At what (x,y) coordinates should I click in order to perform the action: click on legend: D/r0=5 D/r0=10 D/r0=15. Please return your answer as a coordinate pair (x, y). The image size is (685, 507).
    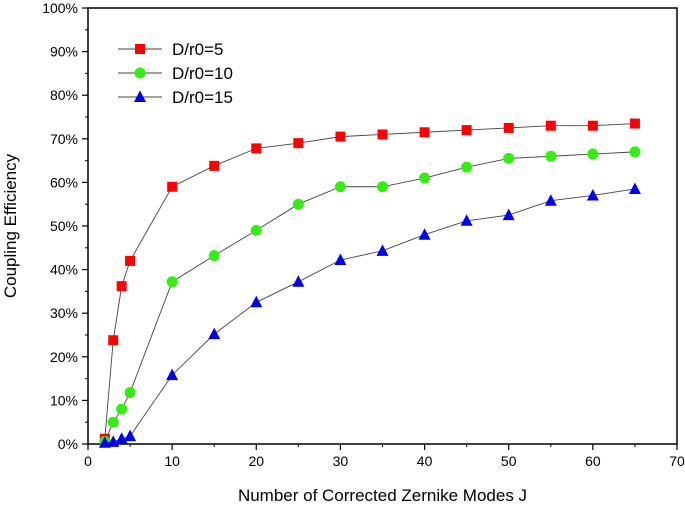
    Looking at the image, I should click on (175, 73).